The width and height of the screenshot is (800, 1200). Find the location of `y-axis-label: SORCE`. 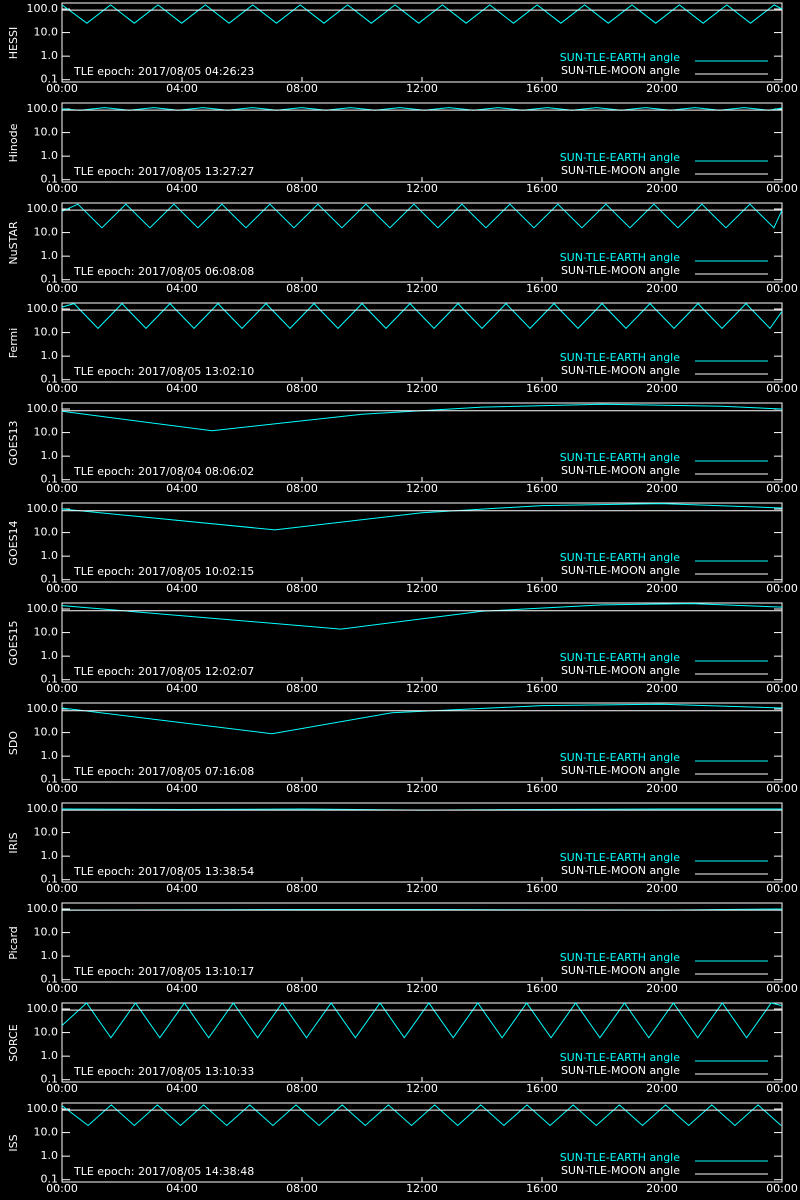

y-axis-label: SORCE is located at coordinates (13, 1042).